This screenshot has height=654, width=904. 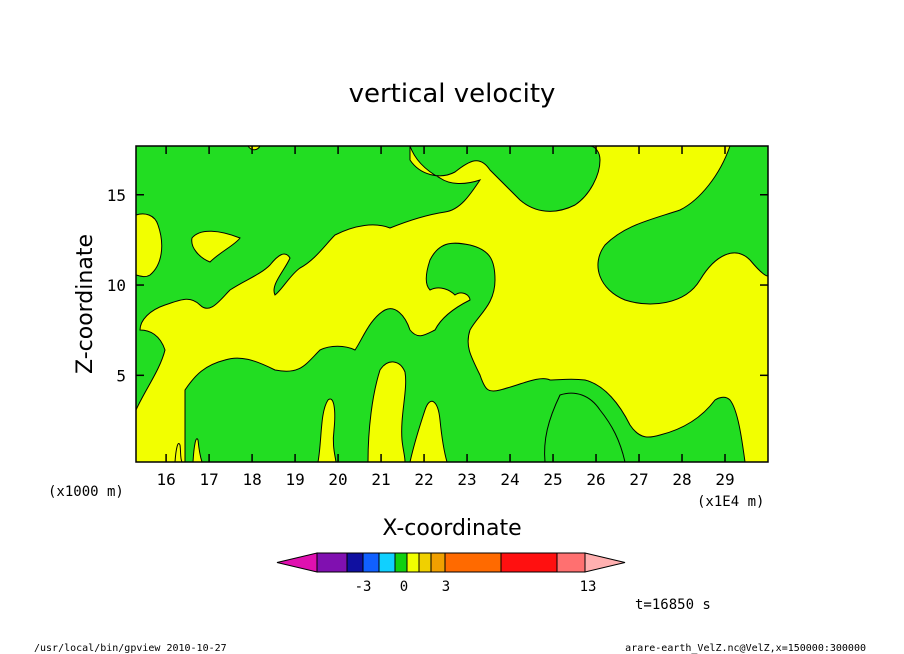 I want to click on x-axis-title: X-coordinate, so click(x=451, y=528).